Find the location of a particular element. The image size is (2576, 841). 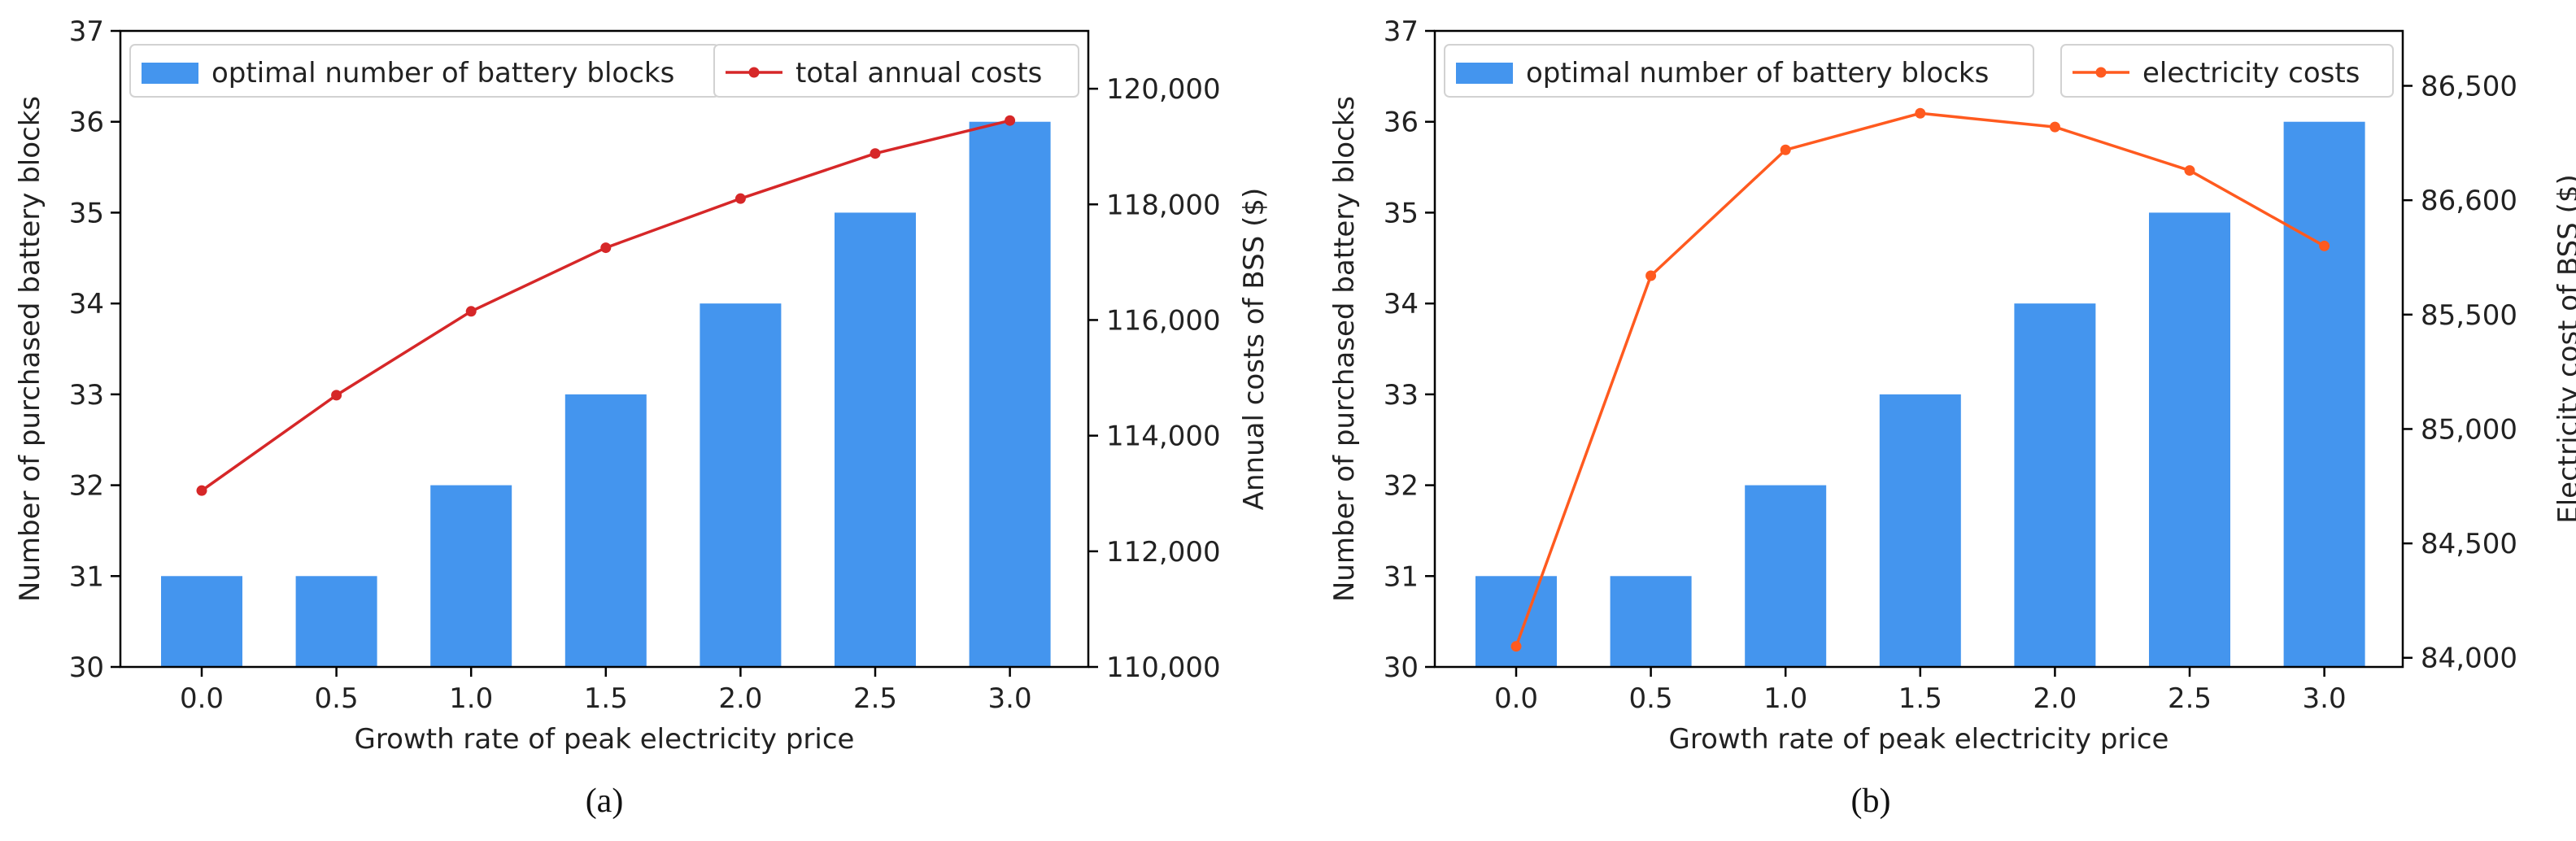

right-y-tick-label: 114,000 is located at coordinates (1163, 436).